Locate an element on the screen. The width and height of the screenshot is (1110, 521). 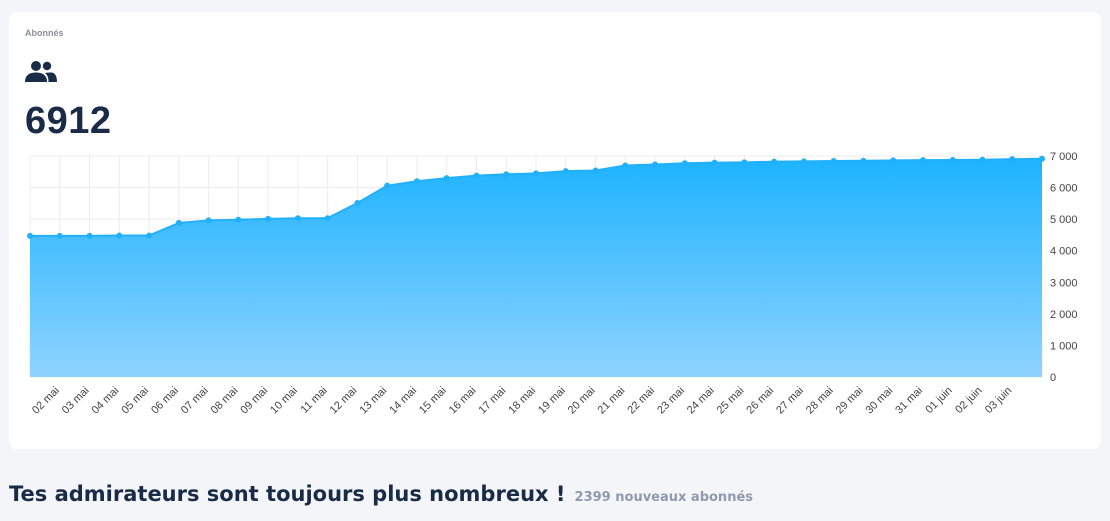
x-tick-label: 12 mai is located at coordinates (344, 401).